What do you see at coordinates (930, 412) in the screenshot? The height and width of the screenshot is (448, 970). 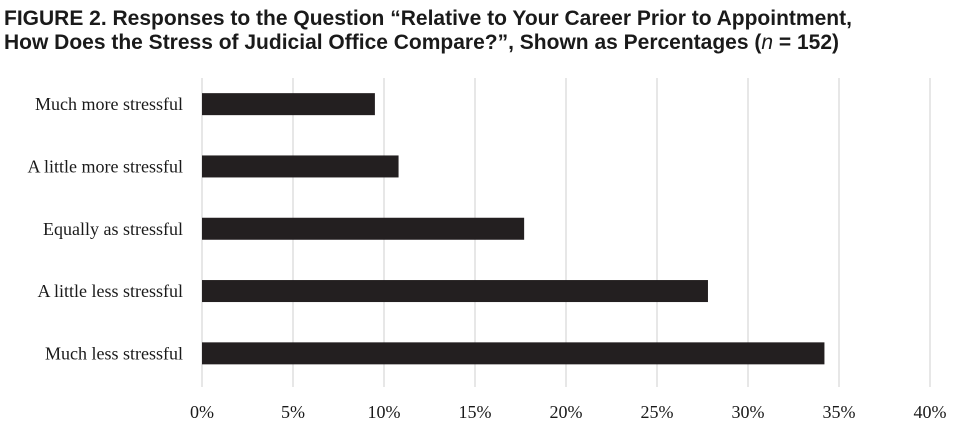 I see `x-tick-label: 40%` at bounding box center [930, 412].